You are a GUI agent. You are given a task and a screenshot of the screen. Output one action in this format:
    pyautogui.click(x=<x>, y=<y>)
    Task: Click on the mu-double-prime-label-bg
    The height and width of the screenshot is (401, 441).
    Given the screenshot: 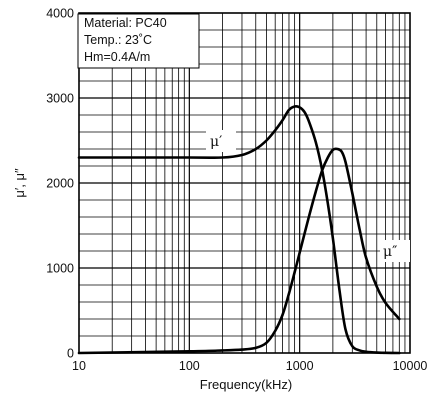 What is the action you would take?
    pyautogui.click(x=395, y=251)
    